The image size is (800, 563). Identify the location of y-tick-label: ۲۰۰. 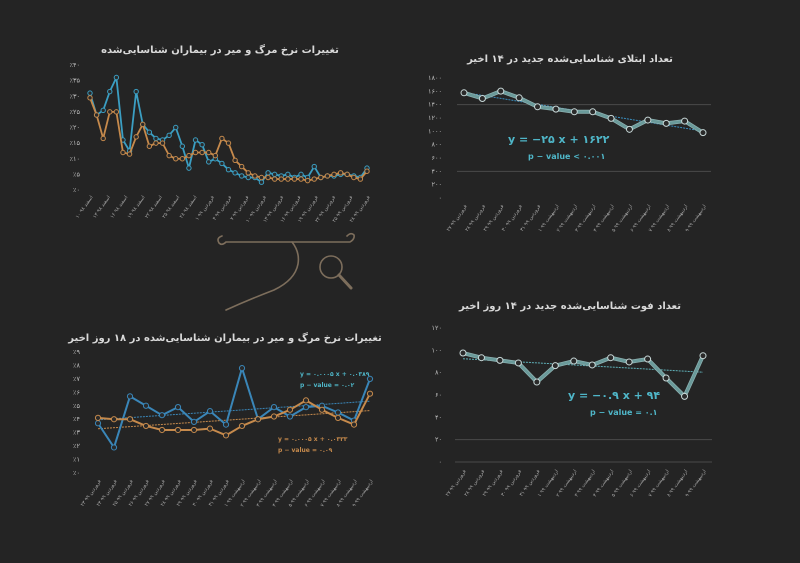
(437, 185).